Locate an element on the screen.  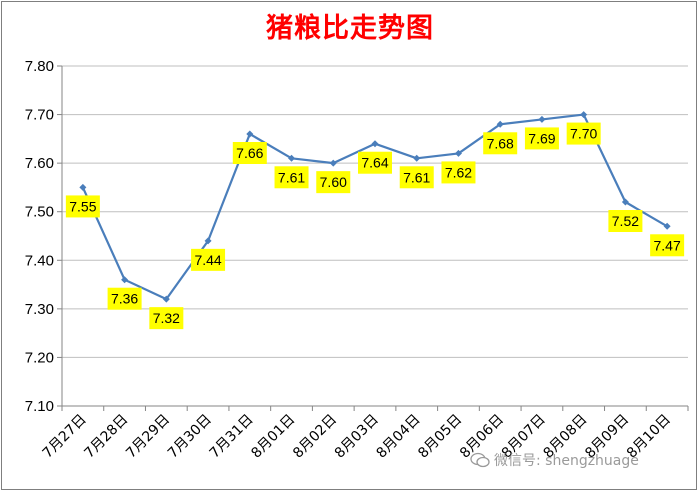
x-tick-label: 8月01日 is located at coordinates (273, 437).